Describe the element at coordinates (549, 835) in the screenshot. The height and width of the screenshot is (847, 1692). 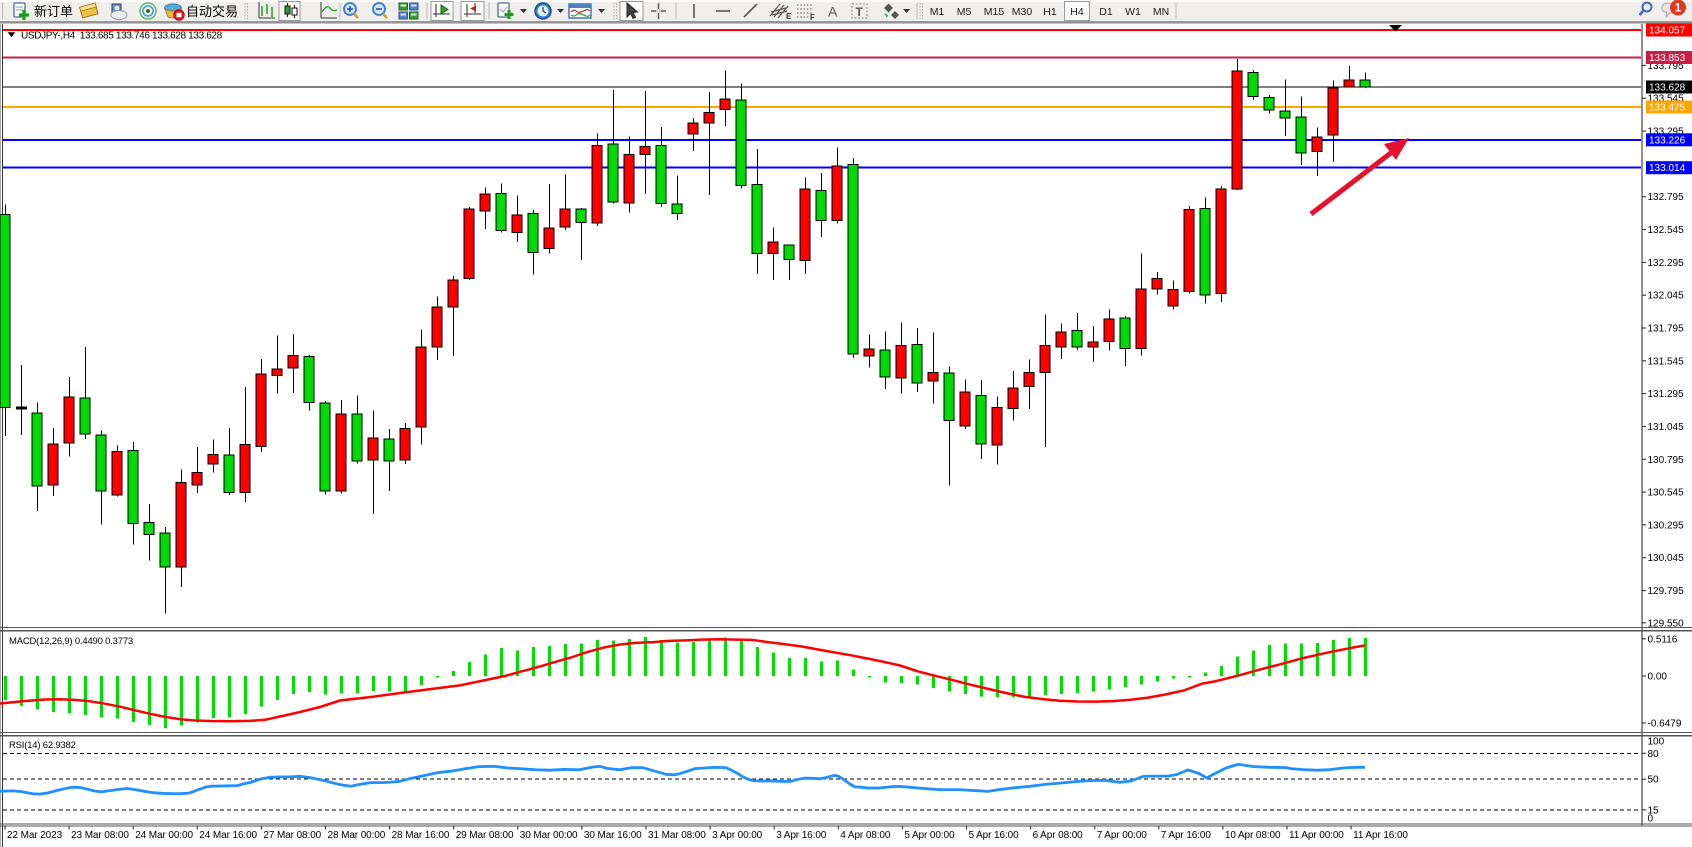
I see `svg-text: 30 Mar 00:00` at that location.